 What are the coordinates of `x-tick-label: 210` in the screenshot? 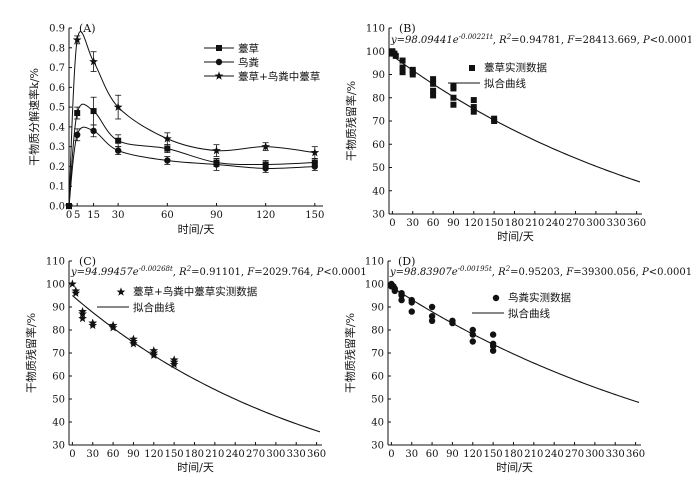 It's located at (534, 223).